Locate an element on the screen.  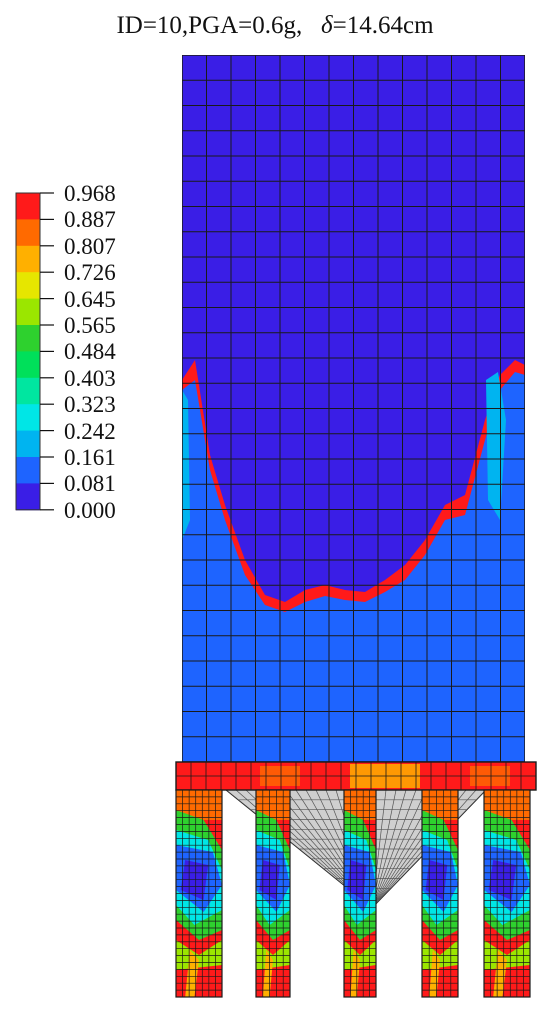
legend-value: 0.565 is located at coordinates (90, 325).